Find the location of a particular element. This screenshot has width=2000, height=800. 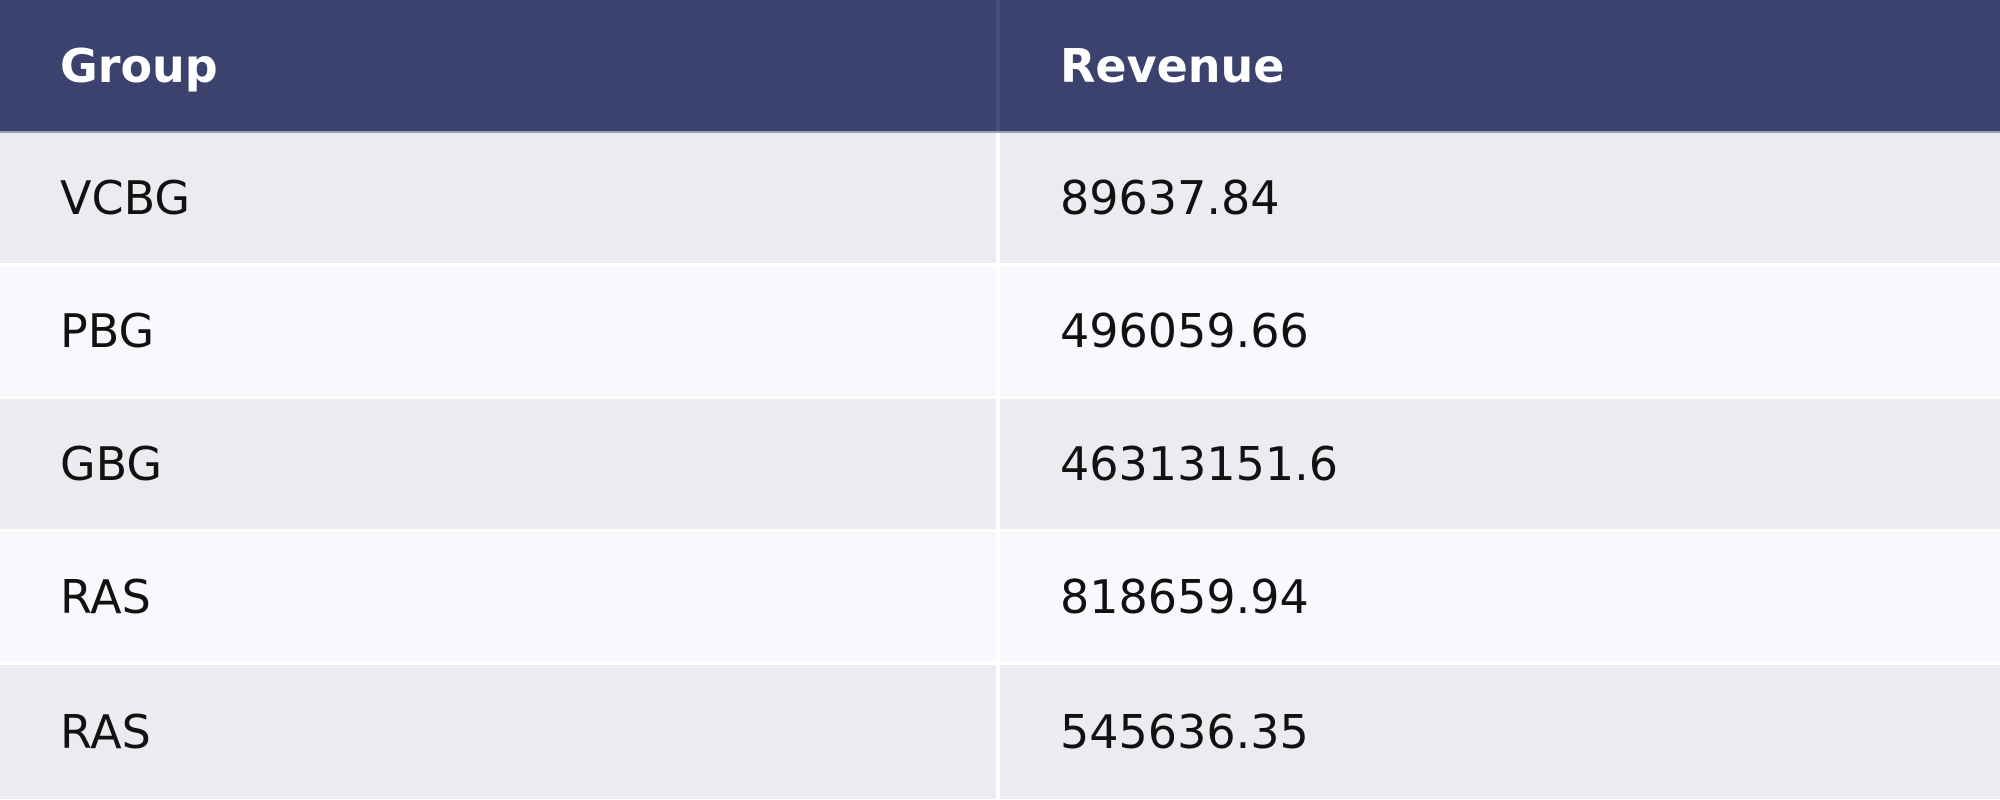

revenue-cell: 818659.94 is located at coordinates (1184, 597).